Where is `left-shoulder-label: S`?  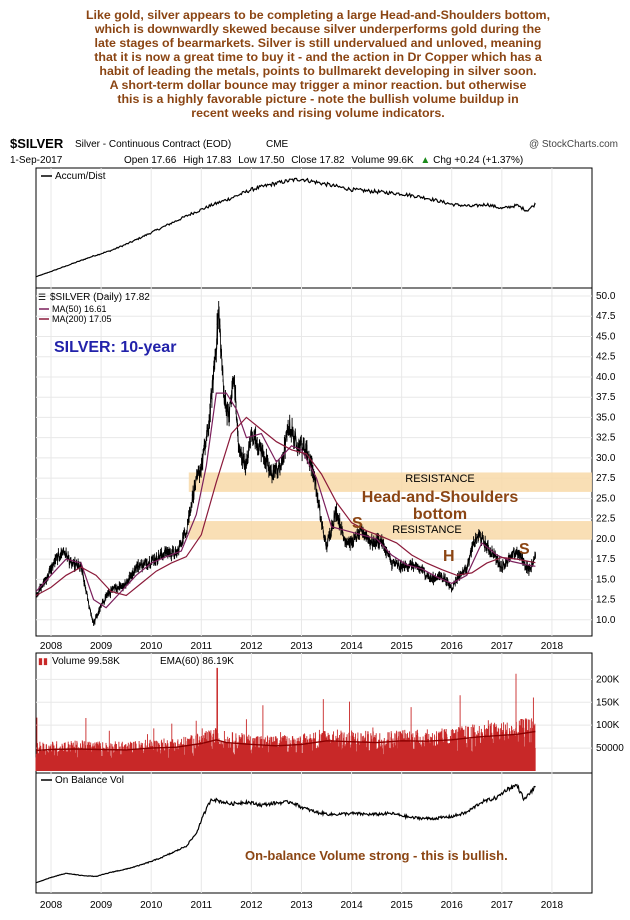 left-shoulder-label: S is located at coordinates (357, 523).